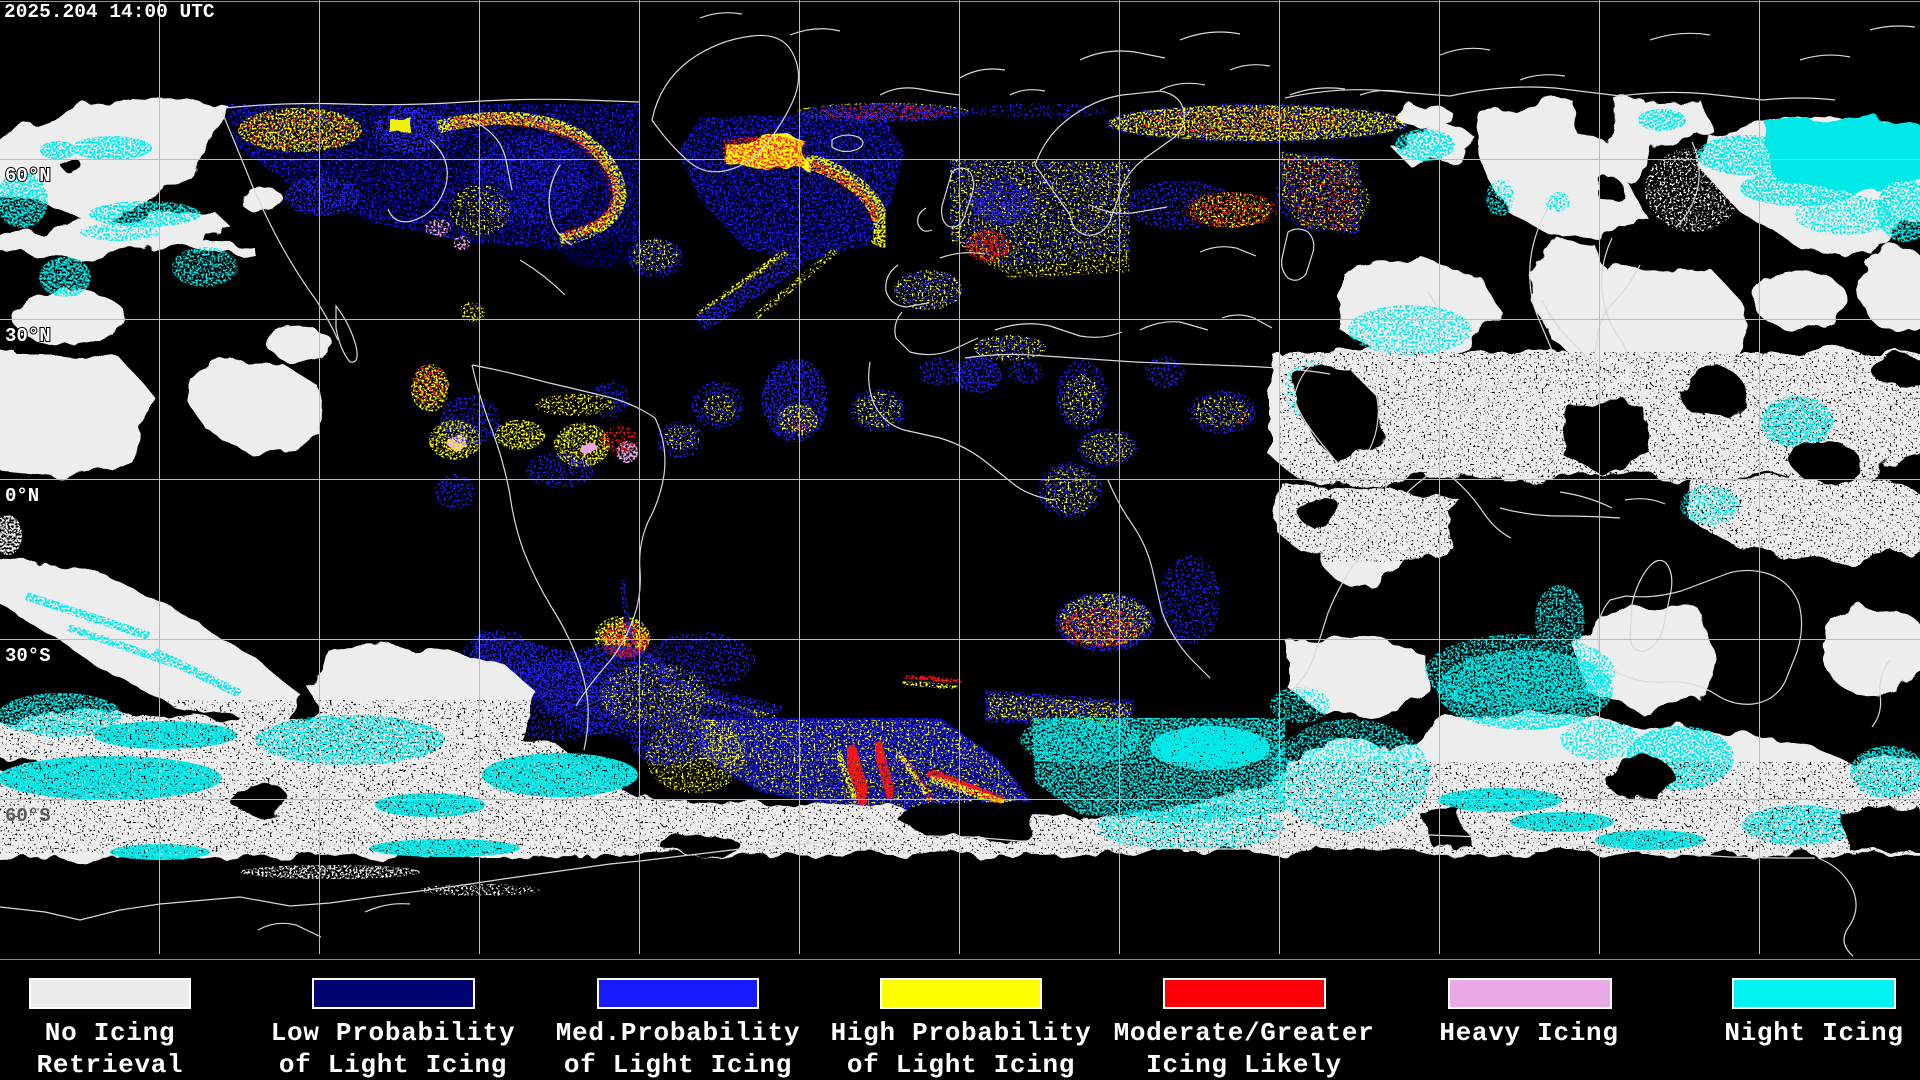 The height and width of the screenshot is (1080, 1920). Describe the element at coordinates (22, 496) in the screenshot. I see `svg-text: 0°N` at that location.